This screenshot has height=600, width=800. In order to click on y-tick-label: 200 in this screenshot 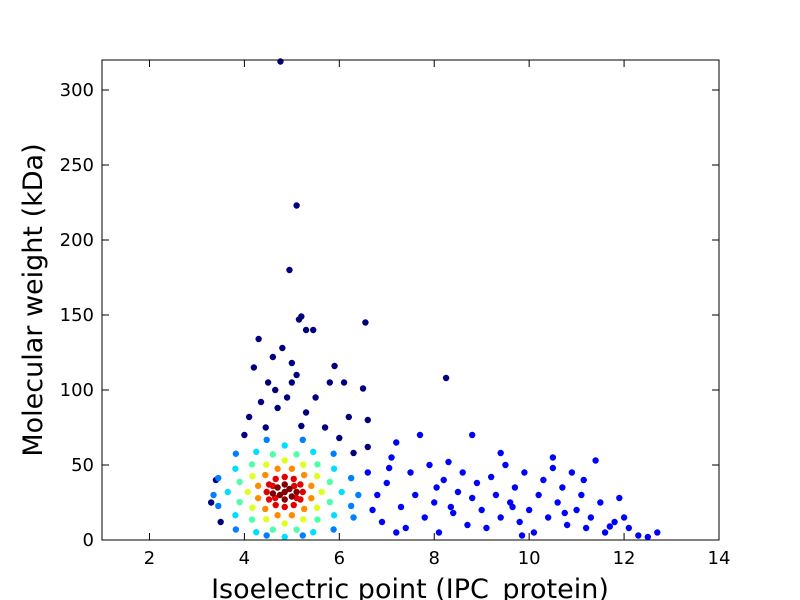, I will do `click(77, 240)`.